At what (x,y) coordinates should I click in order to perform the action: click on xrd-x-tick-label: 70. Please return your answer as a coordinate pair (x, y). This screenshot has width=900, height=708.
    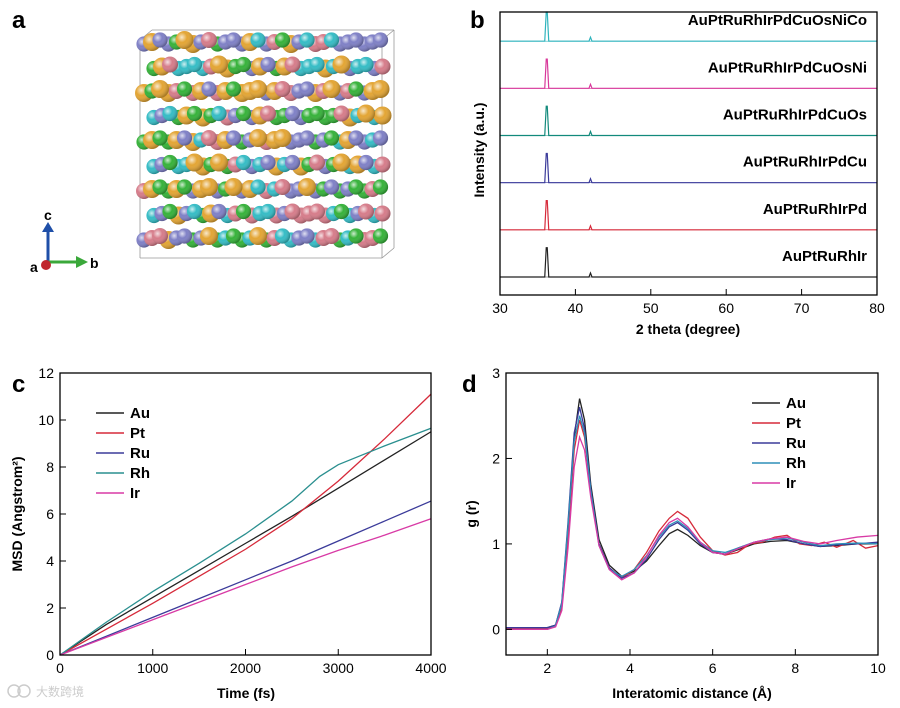
    Looking at the image, I should click on (802, 308).